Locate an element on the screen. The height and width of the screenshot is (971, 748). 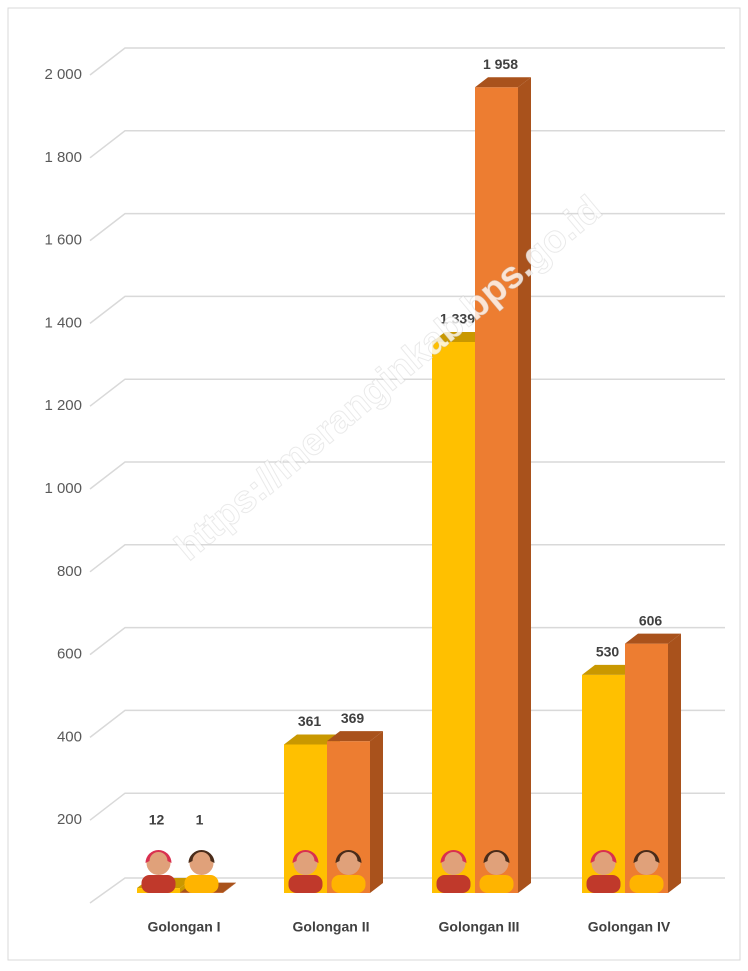
value-label: 530 is located at coordinates (608, 652).